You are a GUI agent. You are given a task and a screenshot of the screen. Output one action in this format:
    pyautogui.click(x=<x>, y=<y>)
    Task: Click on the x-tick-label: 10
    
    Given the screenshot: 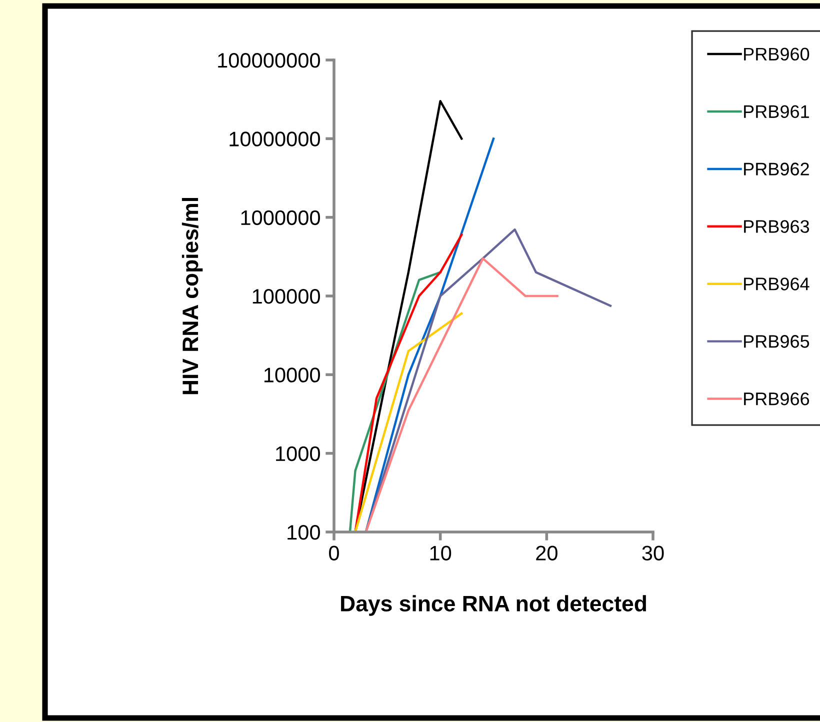 What is the action you would take?
    pyautogui.click(x=441, y=553)
    